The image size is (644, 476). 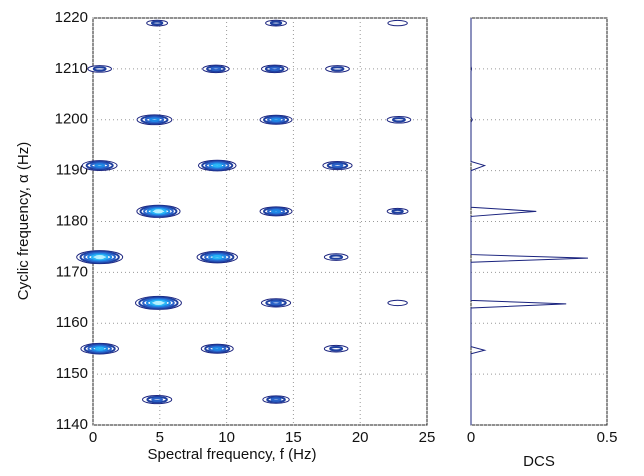 What do you see at coordinates (72, 424) in the screenshot?
I see `y-tick-label: 1140` at bounding box center [72, 424].